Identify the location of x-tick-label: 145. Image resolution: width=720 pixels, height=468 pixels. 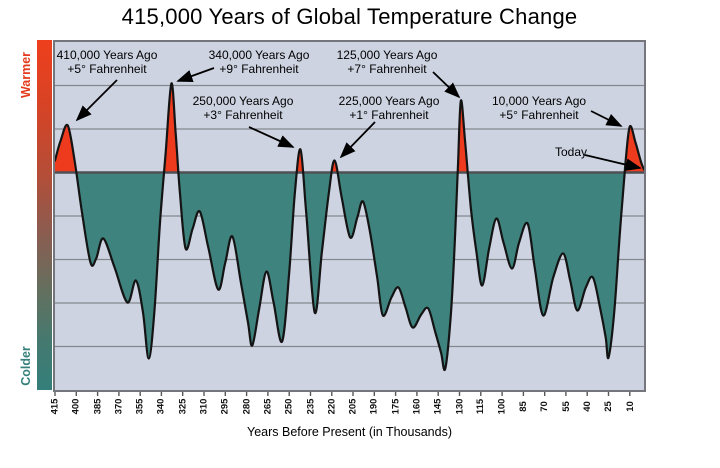
(438, 406).